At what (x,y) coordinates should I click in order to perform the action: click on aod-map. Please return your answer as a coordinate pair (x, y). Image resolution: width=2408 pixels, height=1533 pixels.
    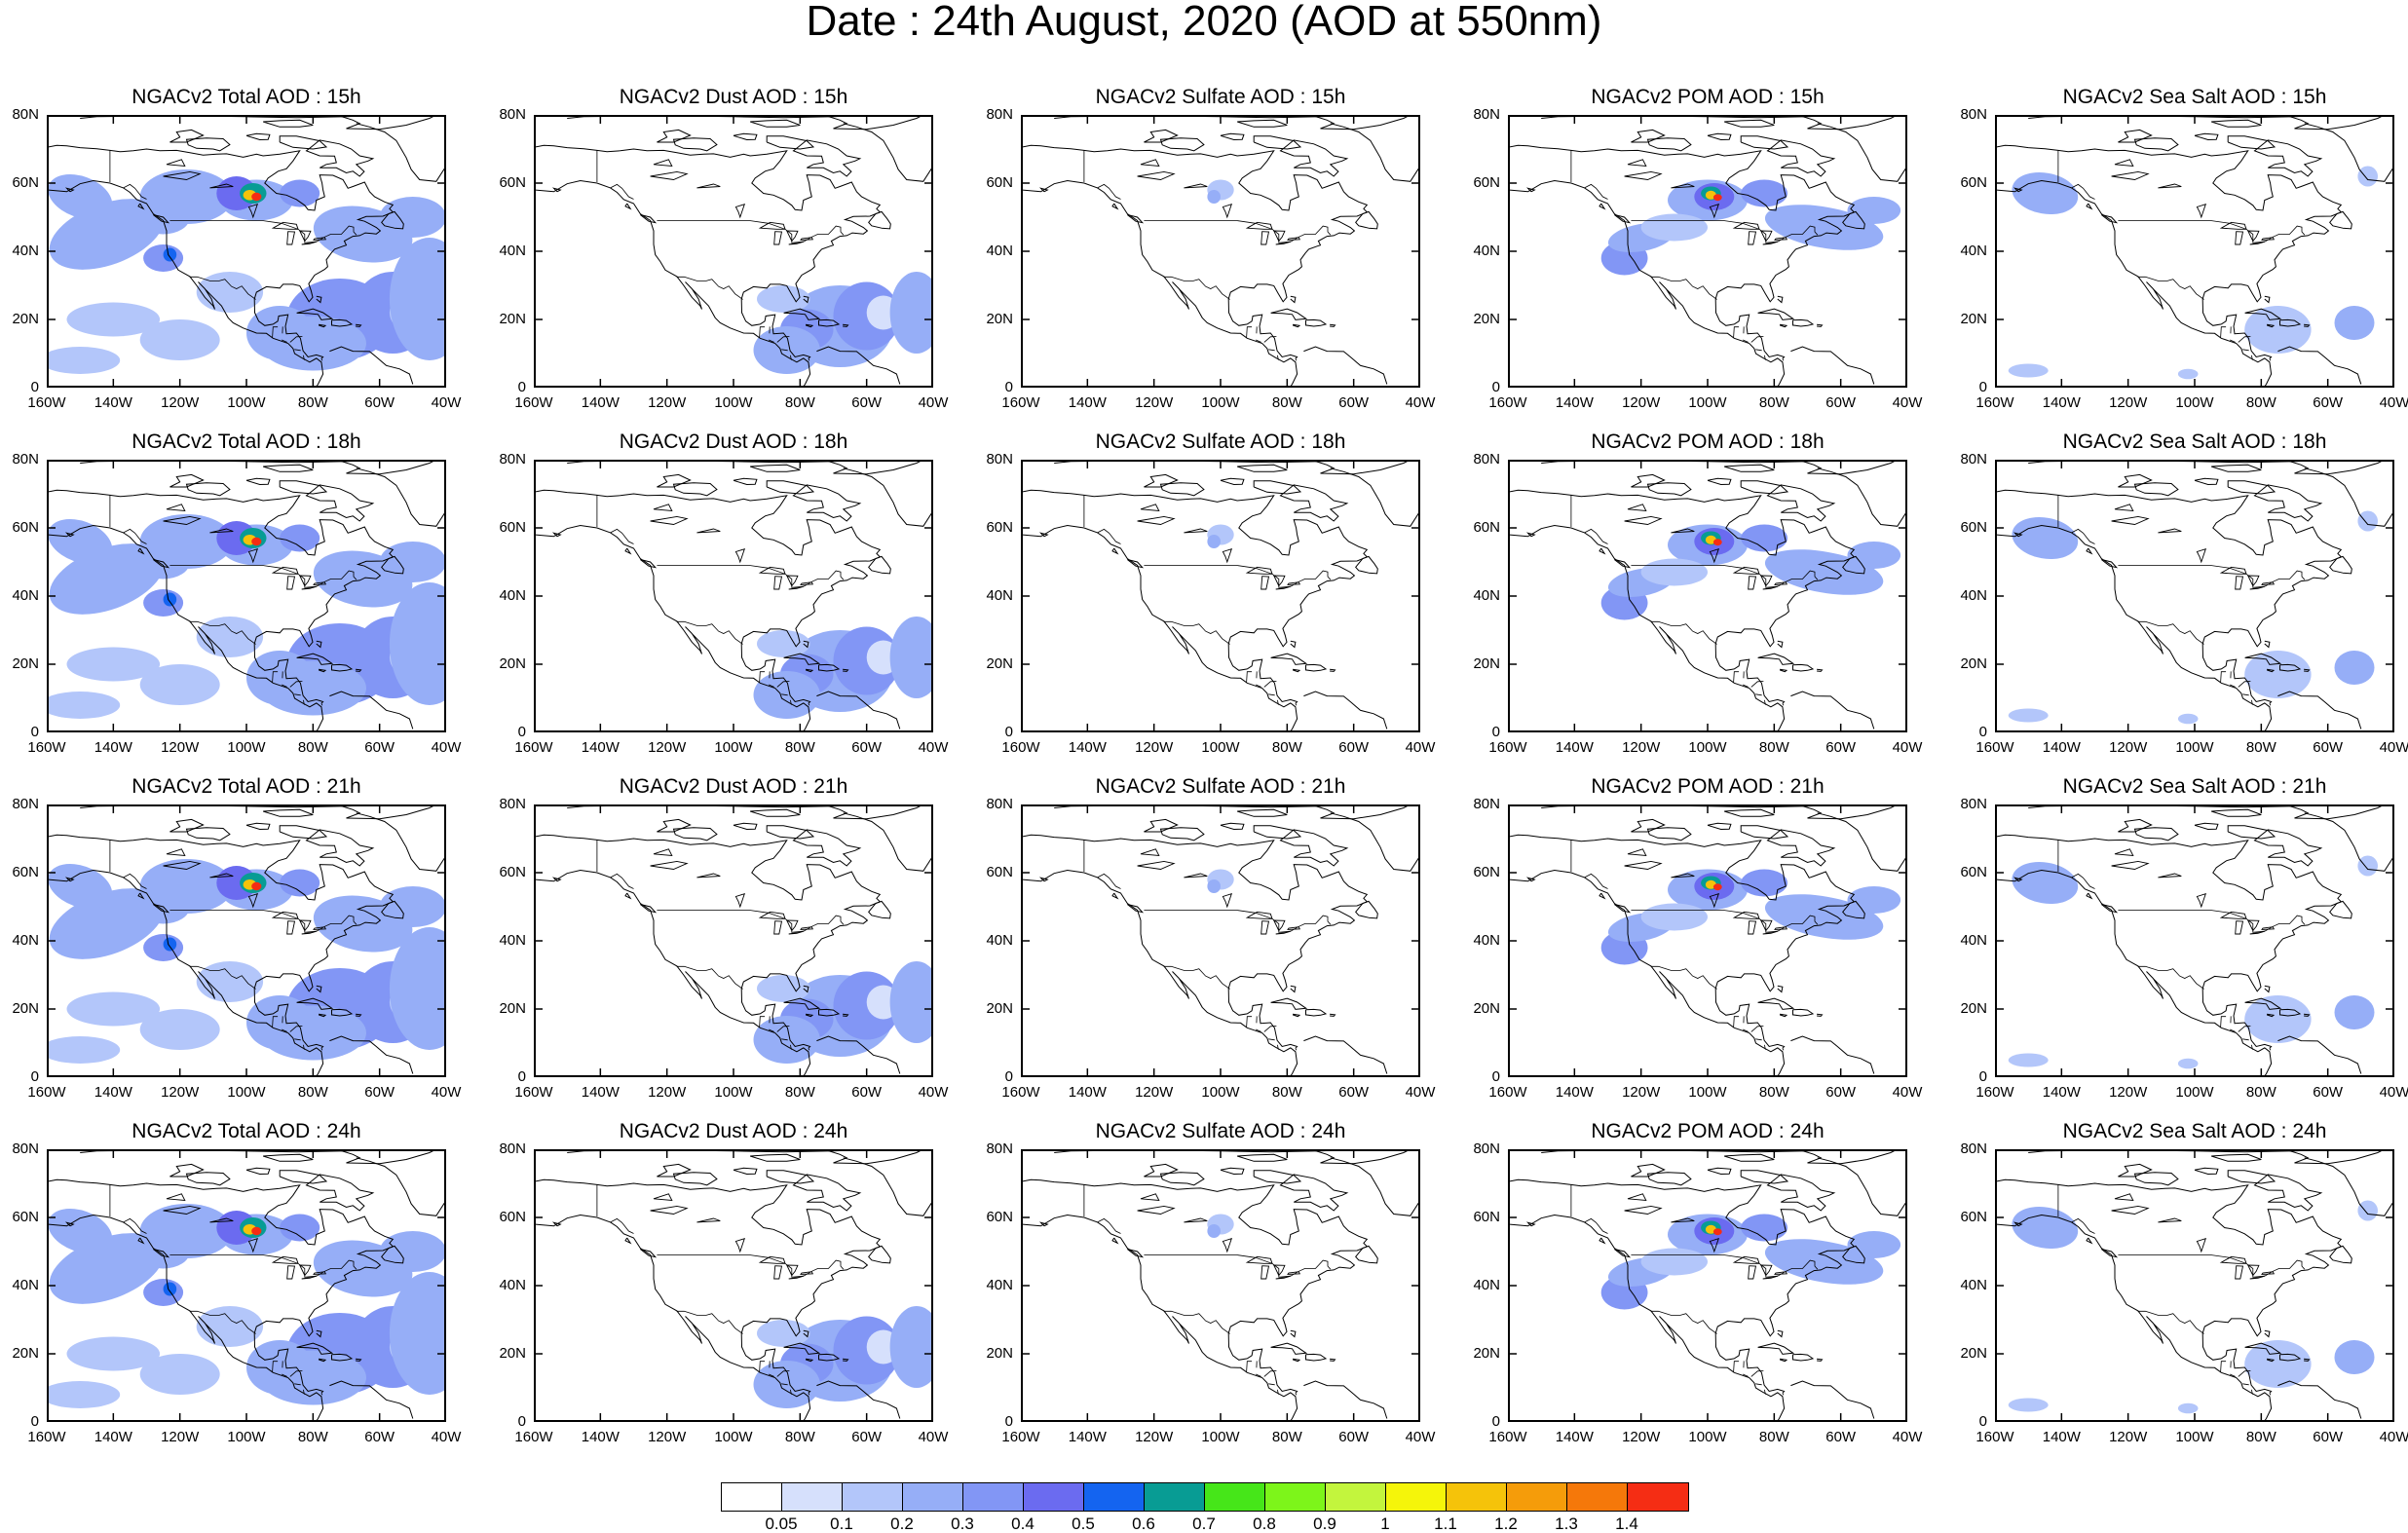
    Looking at the image, I should click on (1220, 1286).